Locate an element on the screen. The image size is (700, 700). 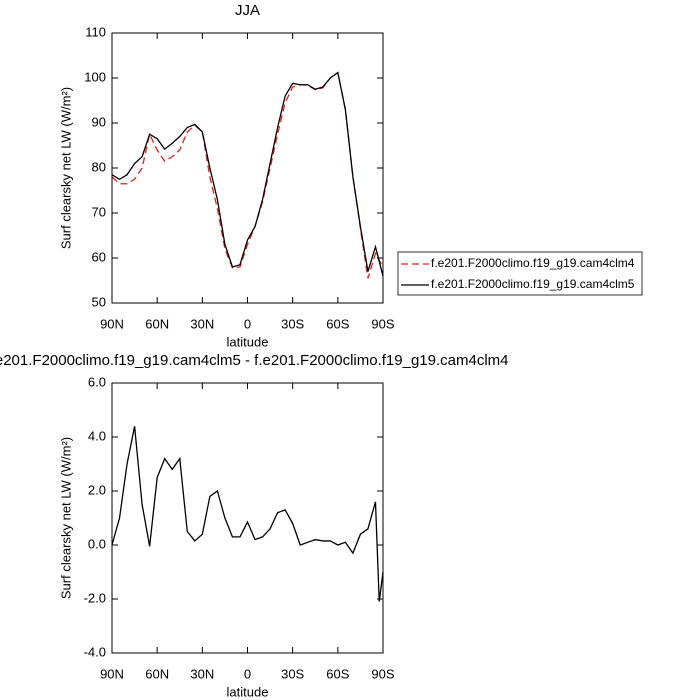
y-tick-label: -2.0 is located at coordinates (95, 597).